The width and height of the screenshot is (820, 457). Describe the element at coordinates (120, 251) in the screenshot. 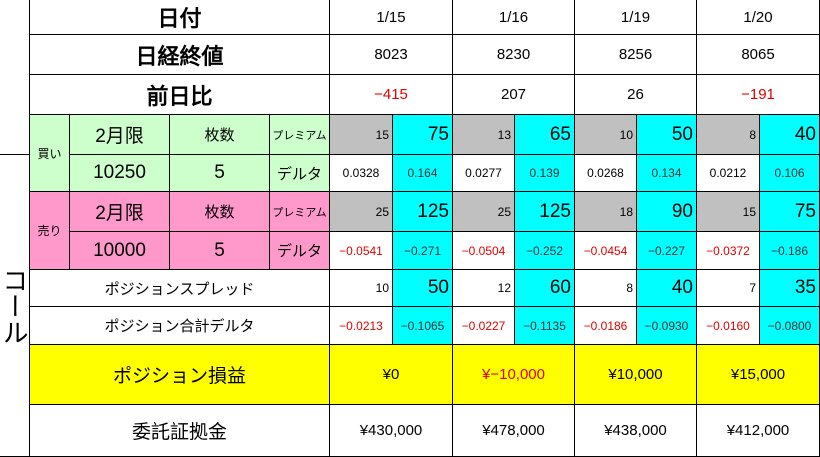

I see `sell-strike: 10000` at that location.